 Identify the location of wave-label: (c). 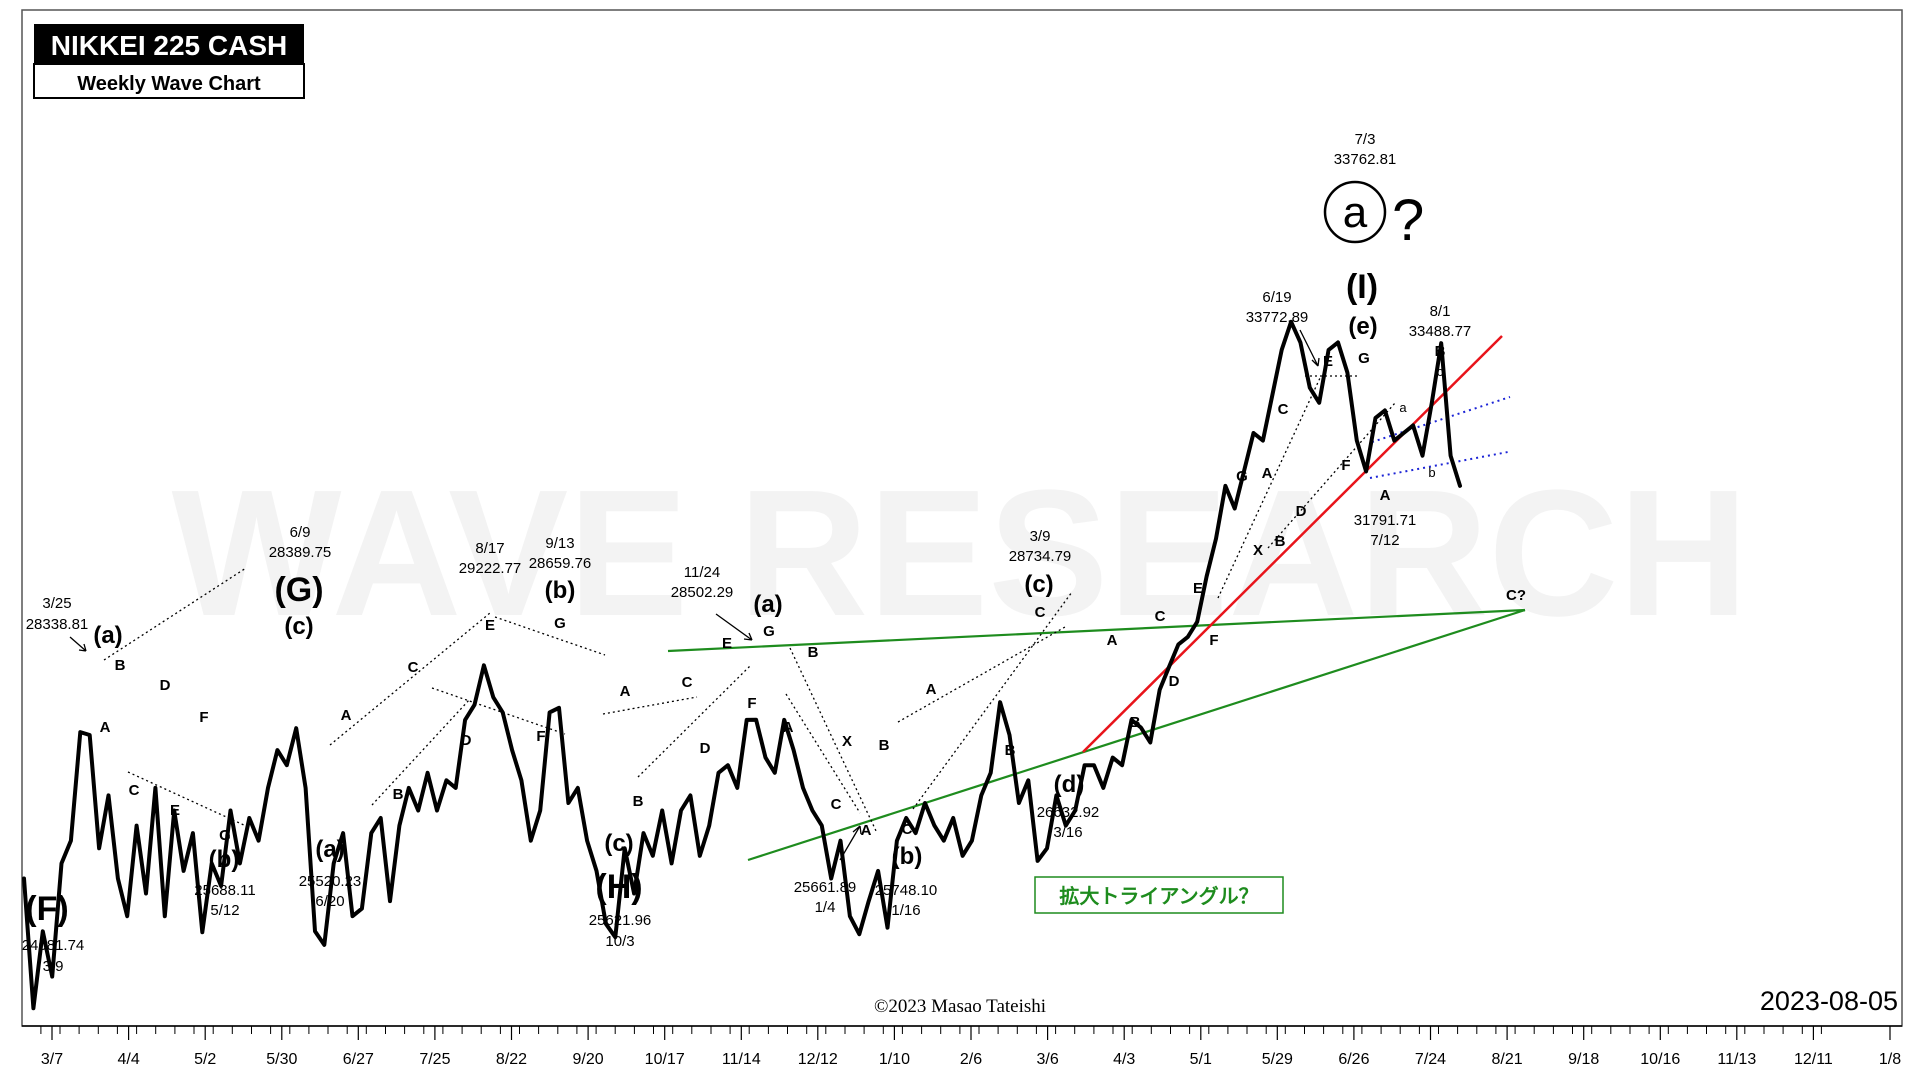
(618, 843).